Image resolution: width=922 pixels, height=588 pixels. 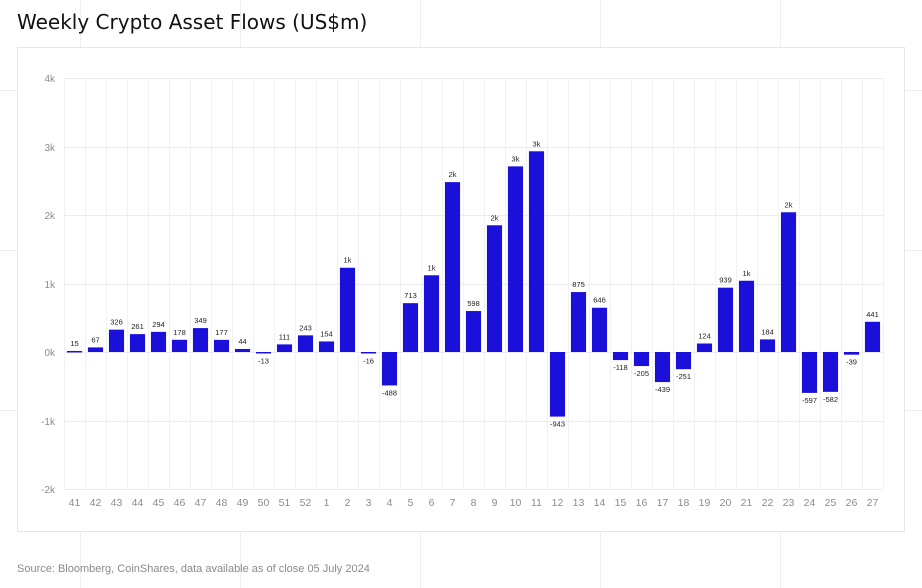 I want to click on data-label: 154, so click(x=326, y=333).